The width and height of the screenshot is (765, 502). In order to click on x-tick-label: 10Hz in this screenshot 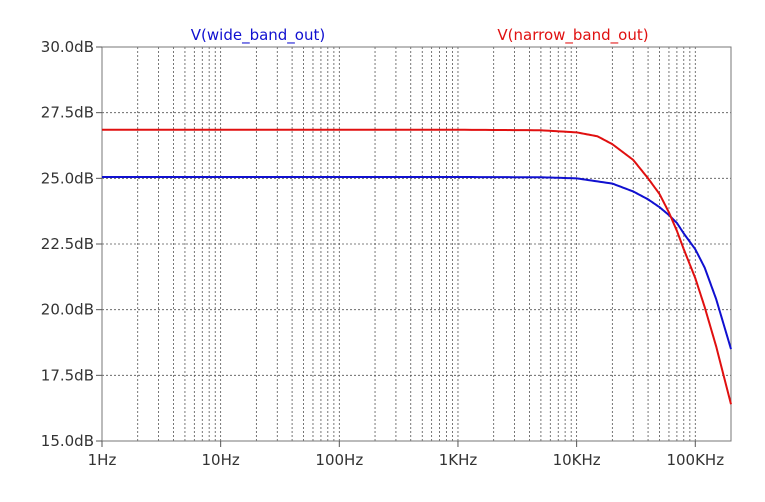, I will do `click(221, 460)`.